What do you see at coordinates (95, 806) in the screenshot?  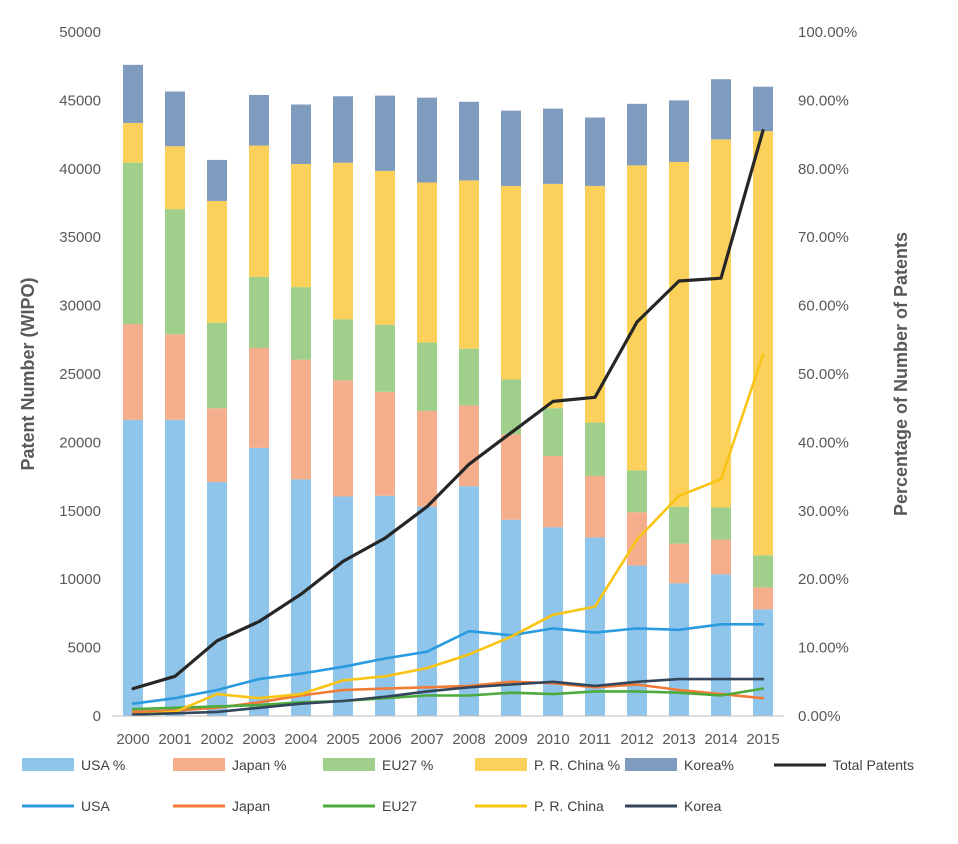 I see `legend-label-usa: USA` at bounding box center [95, 806].